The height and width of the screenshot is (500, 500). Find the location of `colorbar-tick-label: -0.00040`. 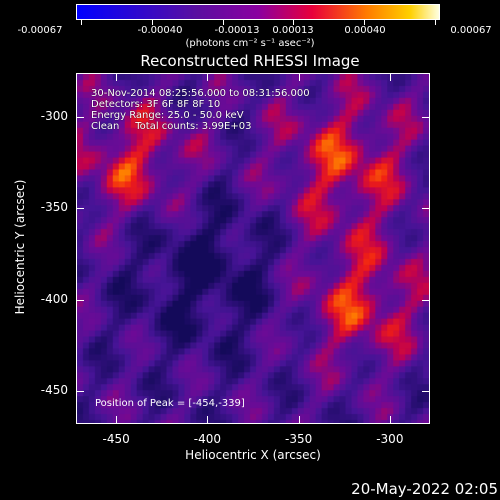

colorbar-tick-label: -0.00040 is located at coordinates (160, 30).